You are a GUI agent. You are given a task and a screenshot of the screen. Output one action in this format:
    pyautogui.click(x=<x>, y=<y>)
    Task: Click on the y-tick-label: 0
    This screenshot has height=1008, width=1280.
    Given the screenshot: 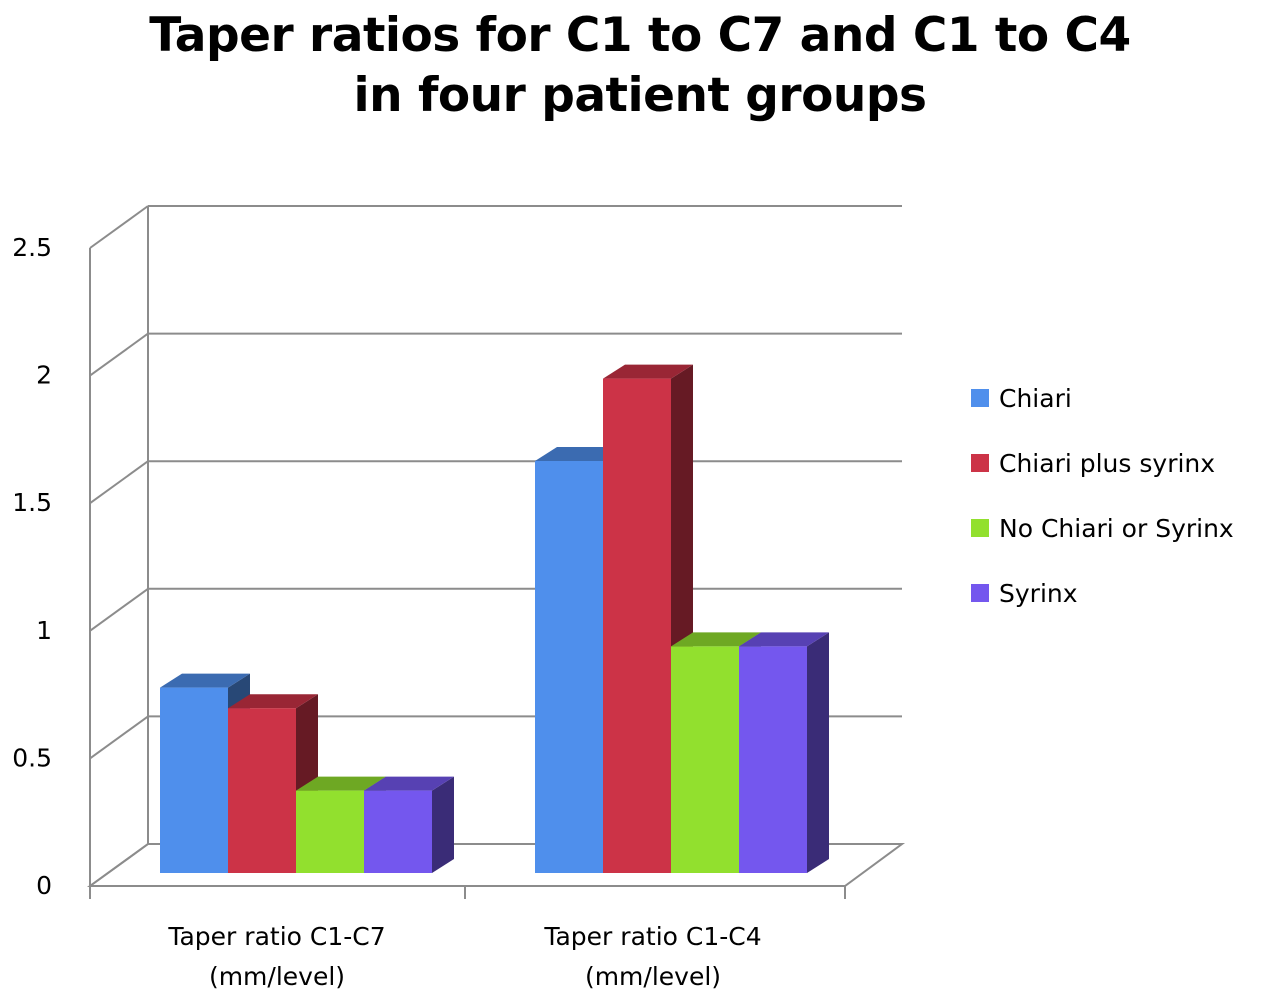 What is the action you would take?
    pyautogui.click(x=44, y=885)
    